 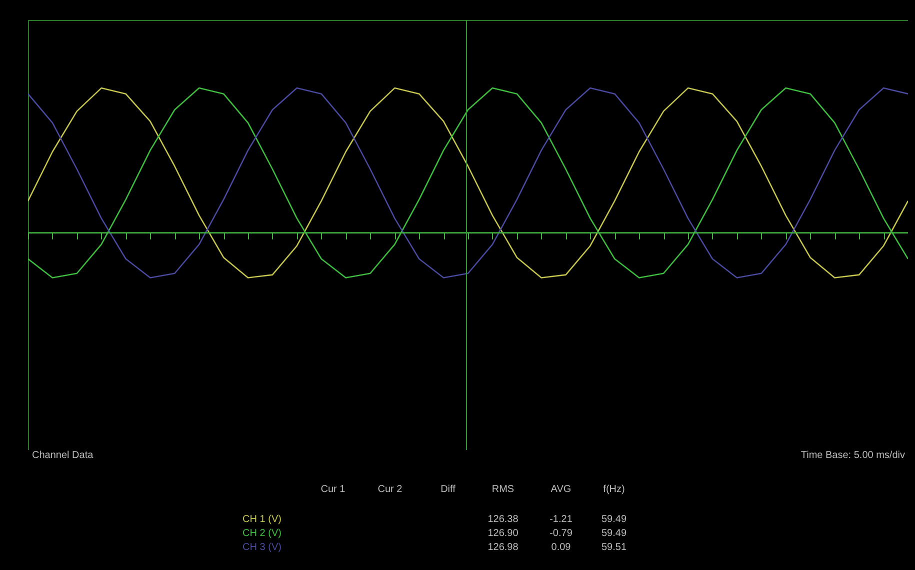 I want to click on text: Cur 1, so click(x=333, y=489).